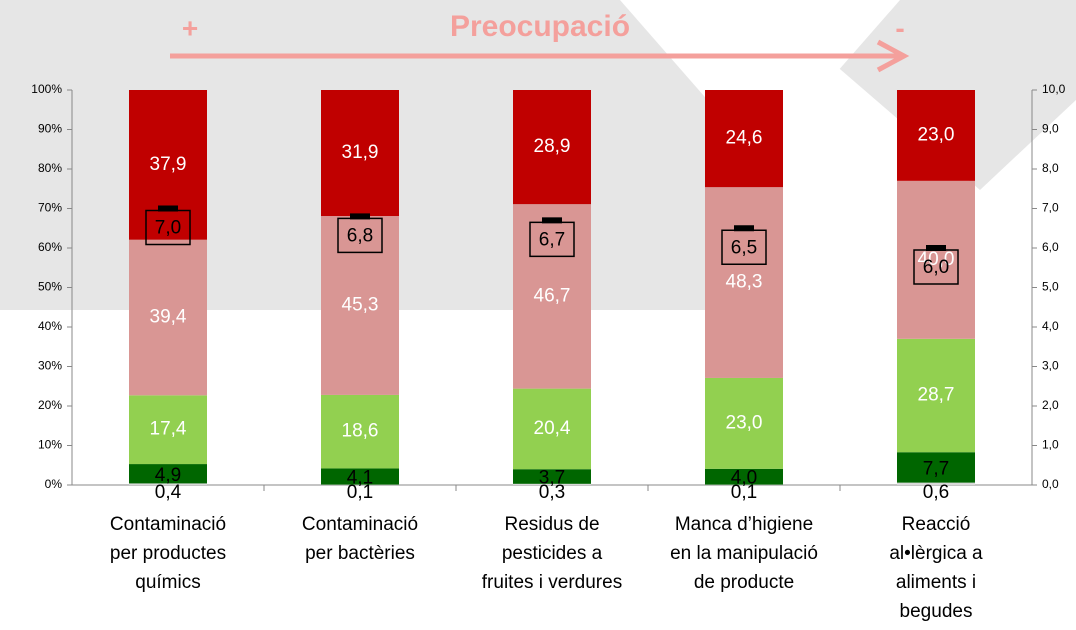 This screenshot has width=1076, height=630. Describe the element at coordinates (167, 582) in the screenshot. I see `x-tick-label-line: químics` at that location.